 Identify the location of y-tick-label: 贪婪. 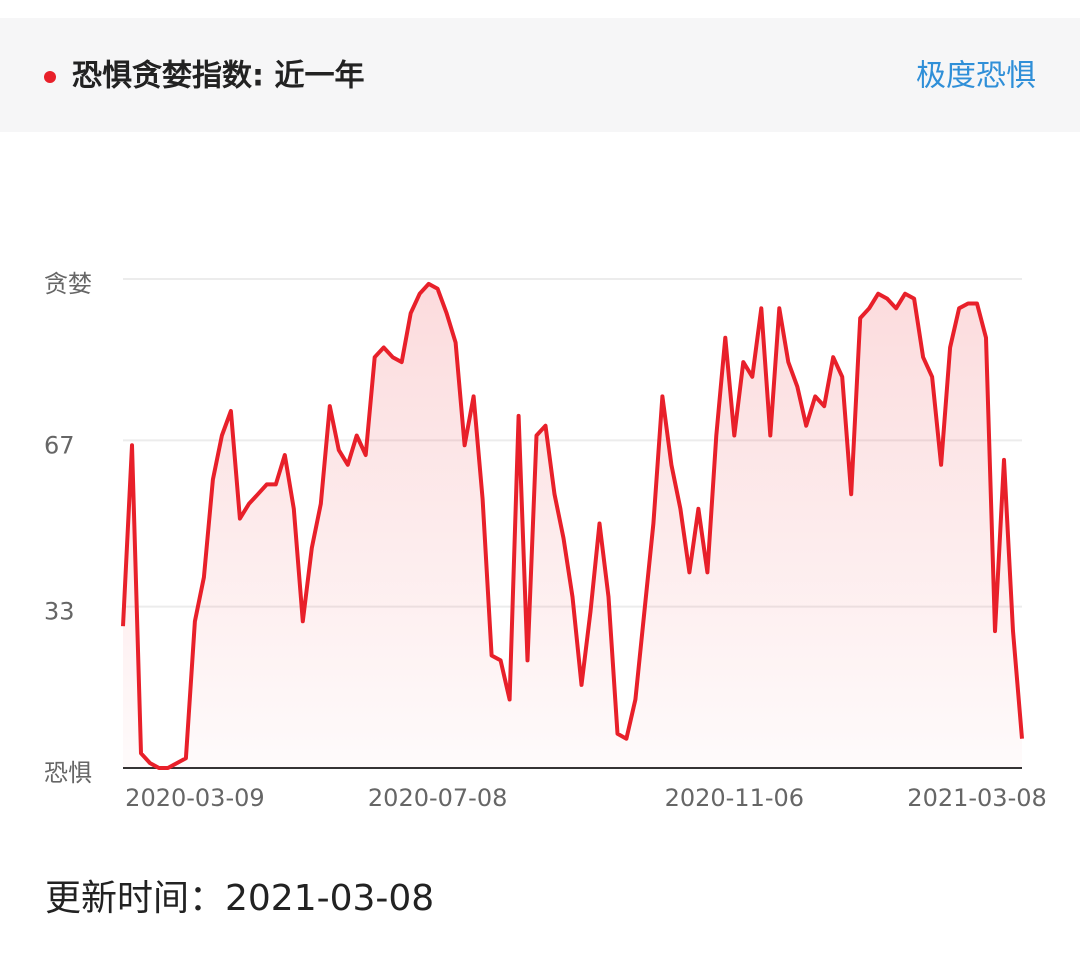
(68, 284).